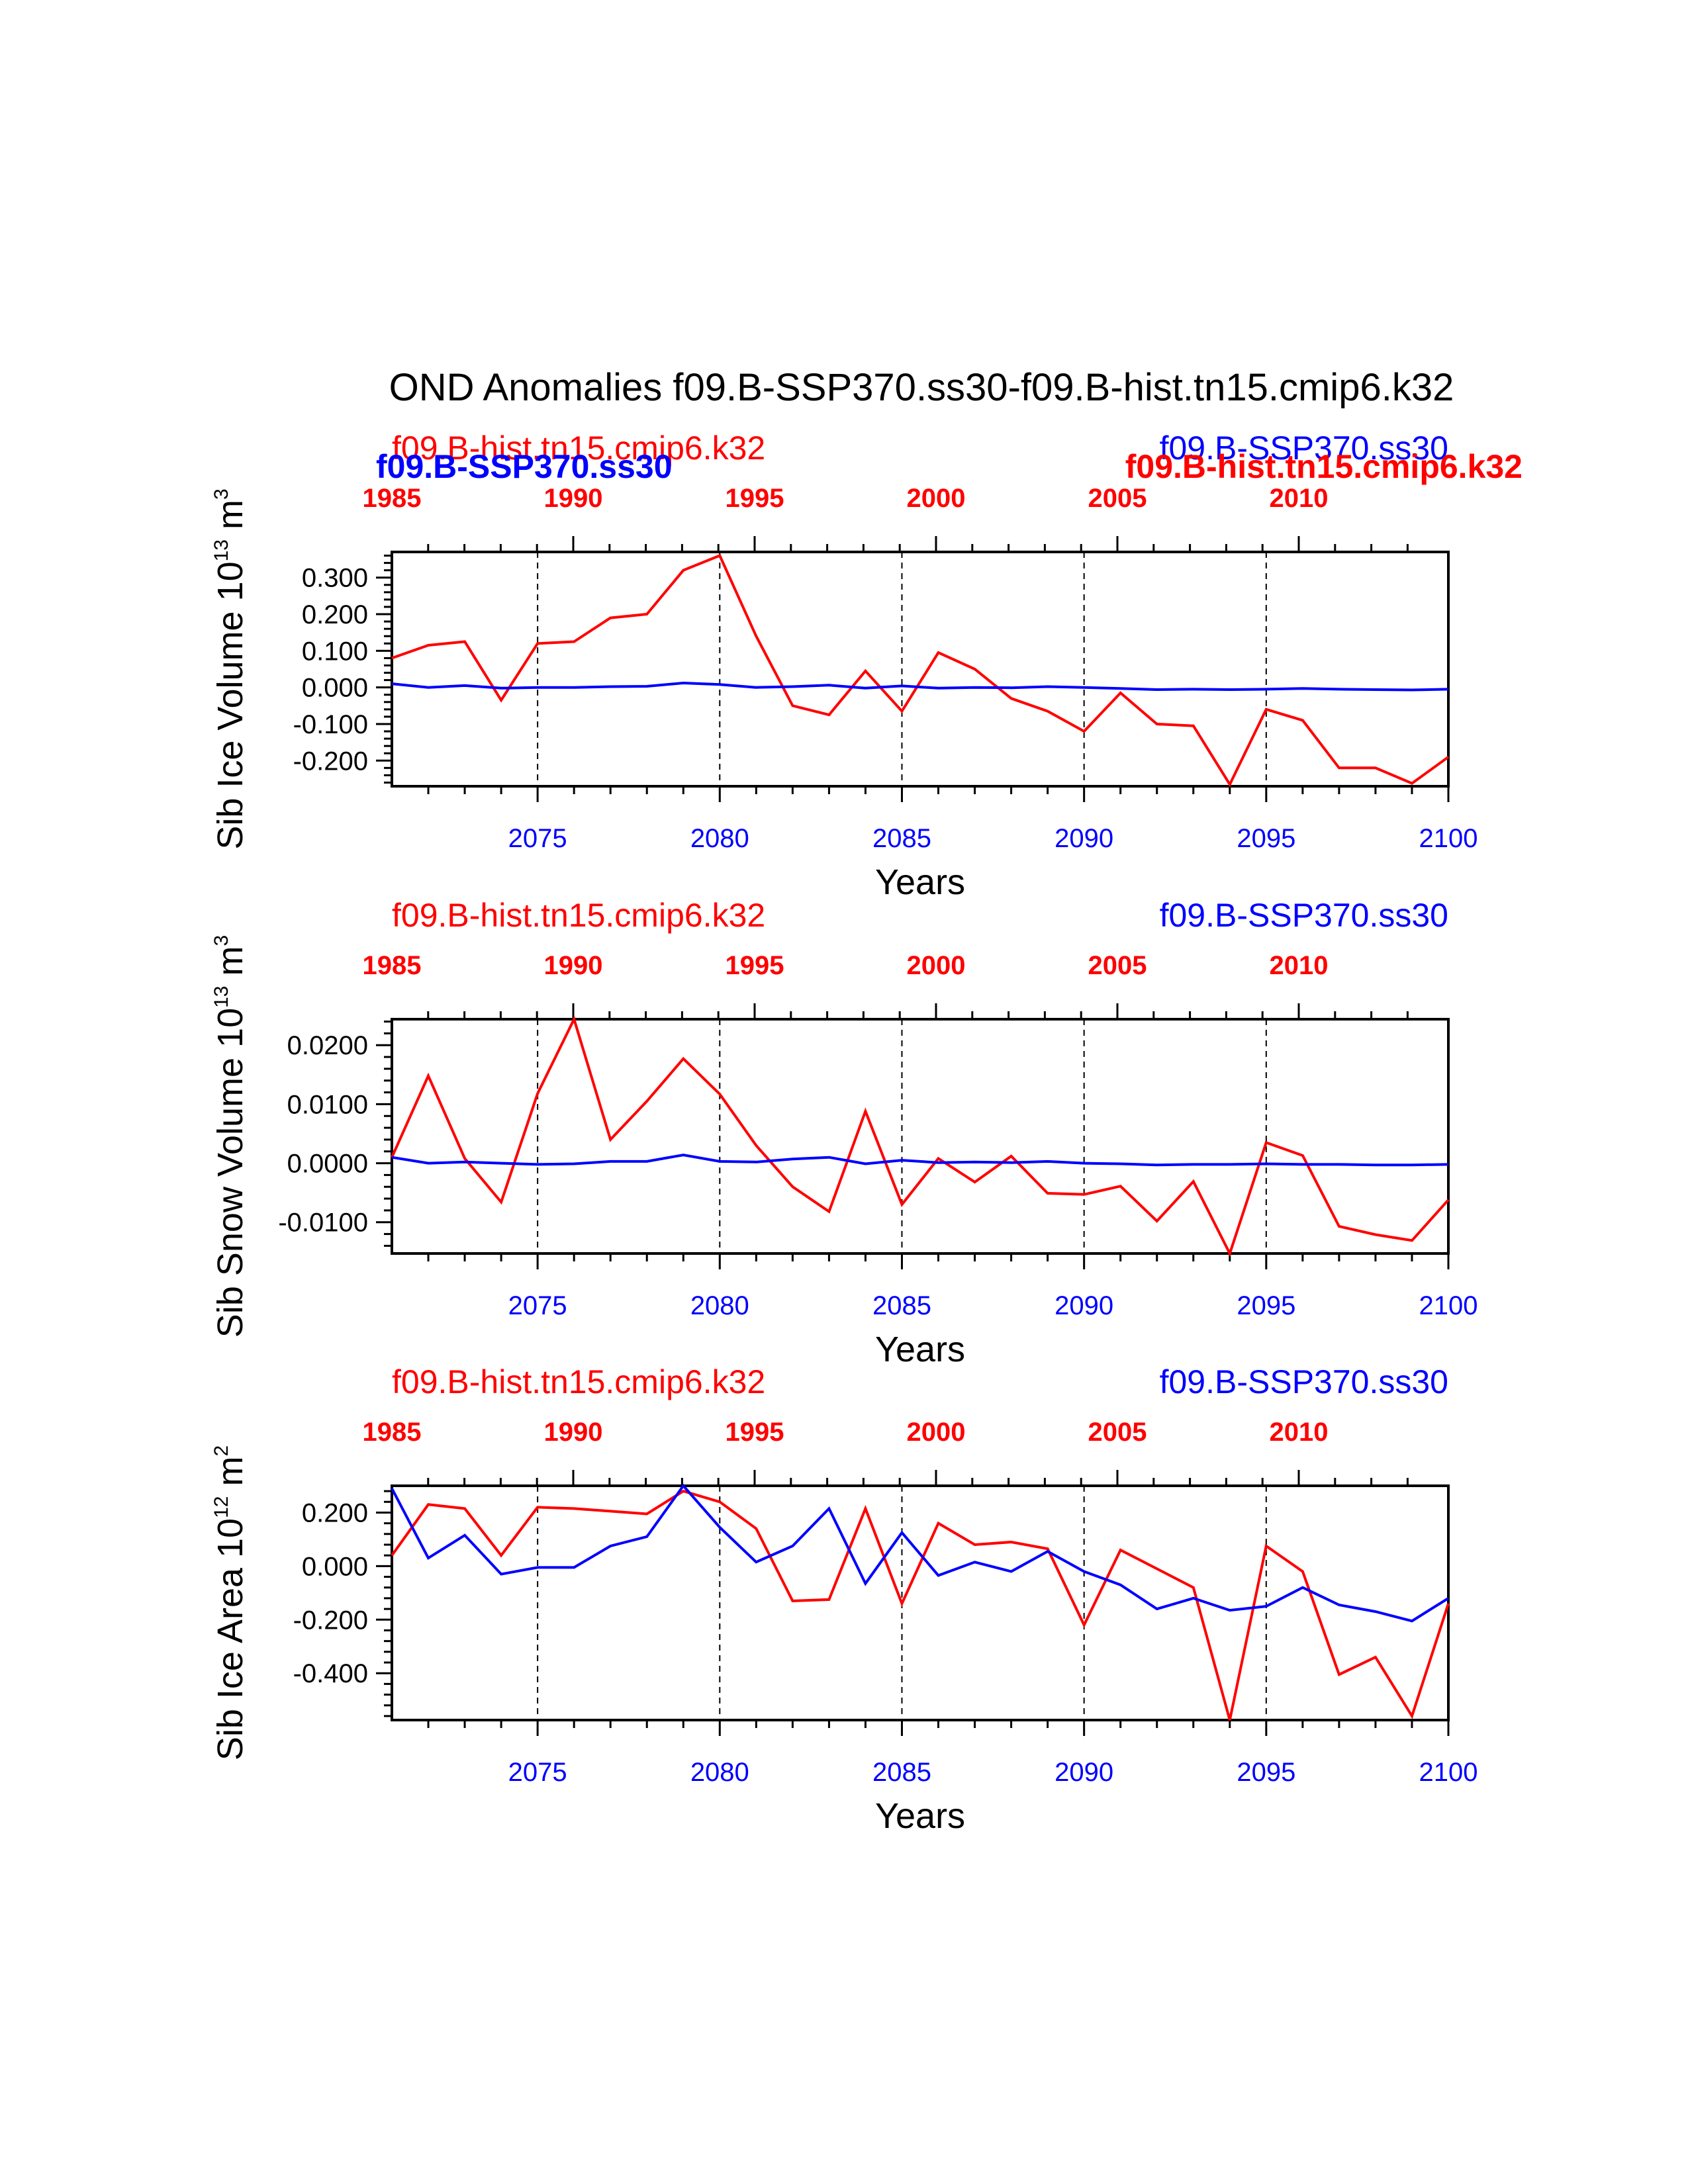  I want to click on ssp-overlap-label: f09.B-SSP370.ss30, so click(524, 466).